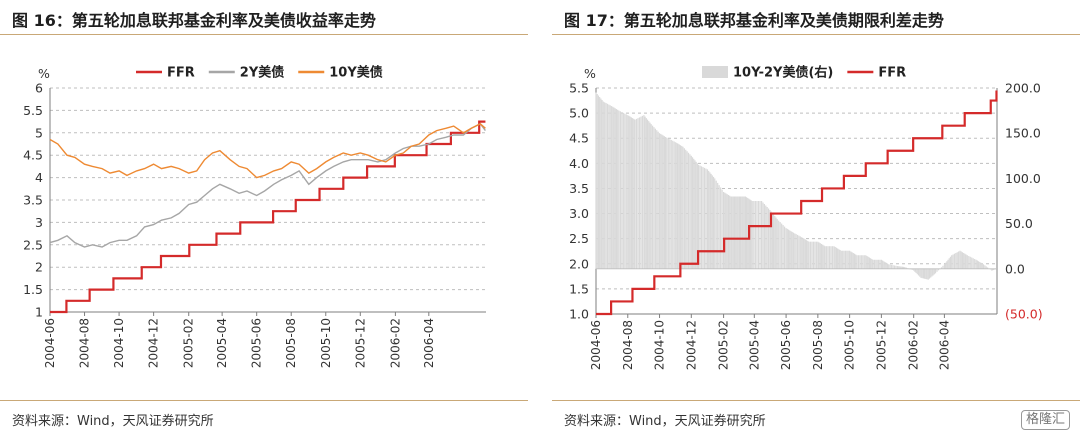 Image resolution: width=1080 pixels, height=440 pixels. What do you see at coordinates (1023, 88) in the screenshot?
I see `y2-tick-label: 200.0` at bounding box center [1023, 88].